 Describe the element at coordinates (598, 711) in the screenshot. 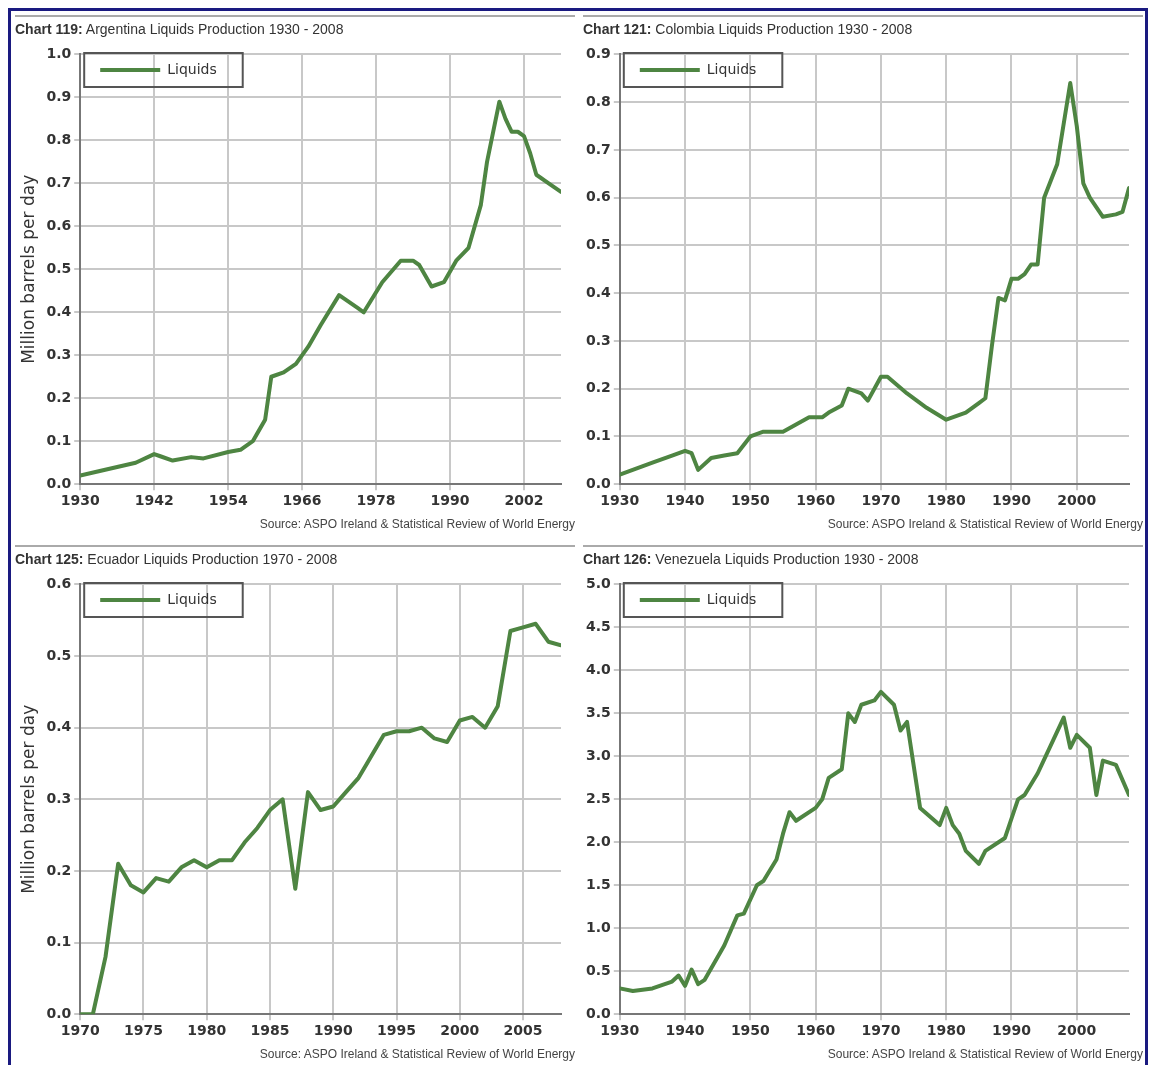

I see `y-tick-label: 3.5` at that location.